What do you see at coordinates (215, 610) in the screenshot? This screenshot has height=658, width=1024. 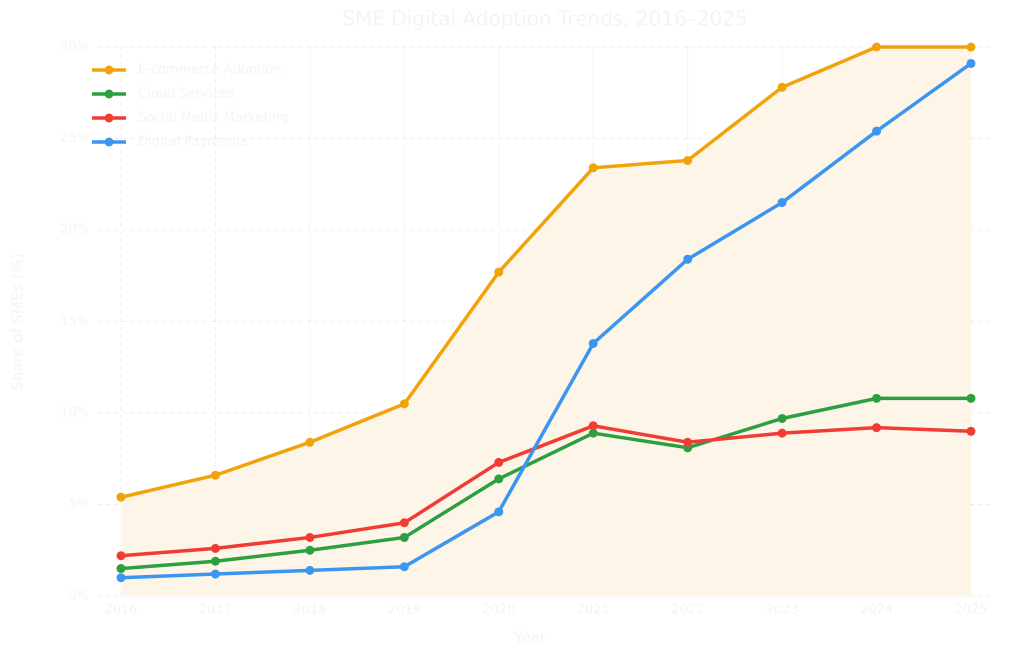 I see `x-tick-label: 2017` at bounding box center [215, 610].